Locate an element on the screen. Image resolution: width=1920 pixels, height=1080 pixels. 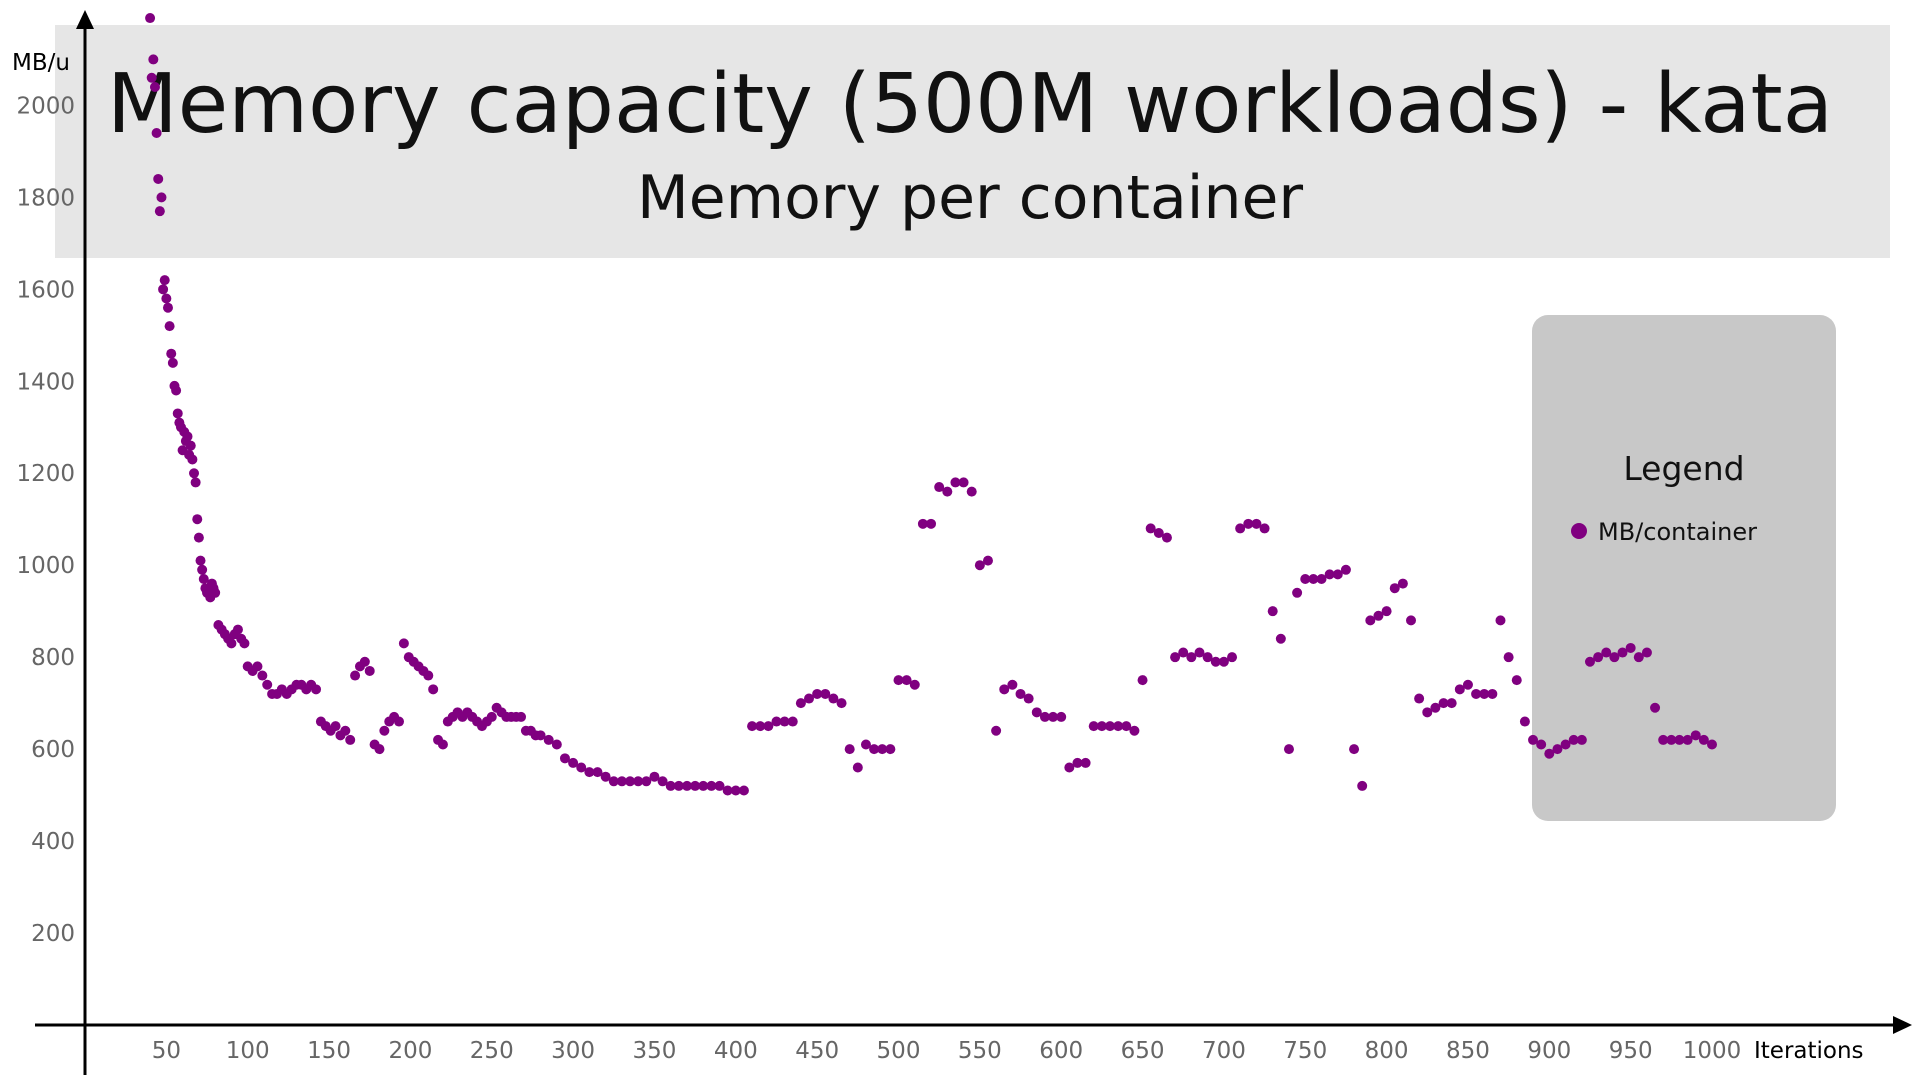
x-axis-arrow is located at coordinates (1902, 1025).